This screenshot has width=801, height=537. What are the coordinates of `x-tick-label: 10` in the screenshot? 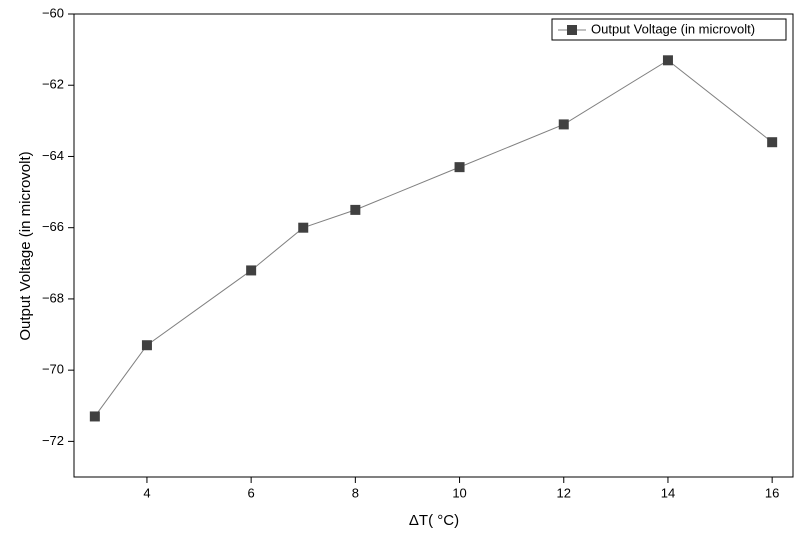 It's located at (459, 492).